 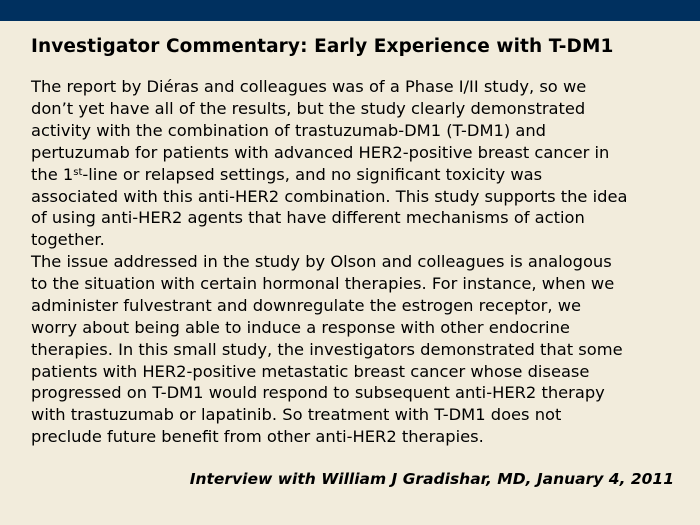 What do you see at coordinates (350, 10) in the screenshot?
I see `header-bar` at bounding box center [350, 10].